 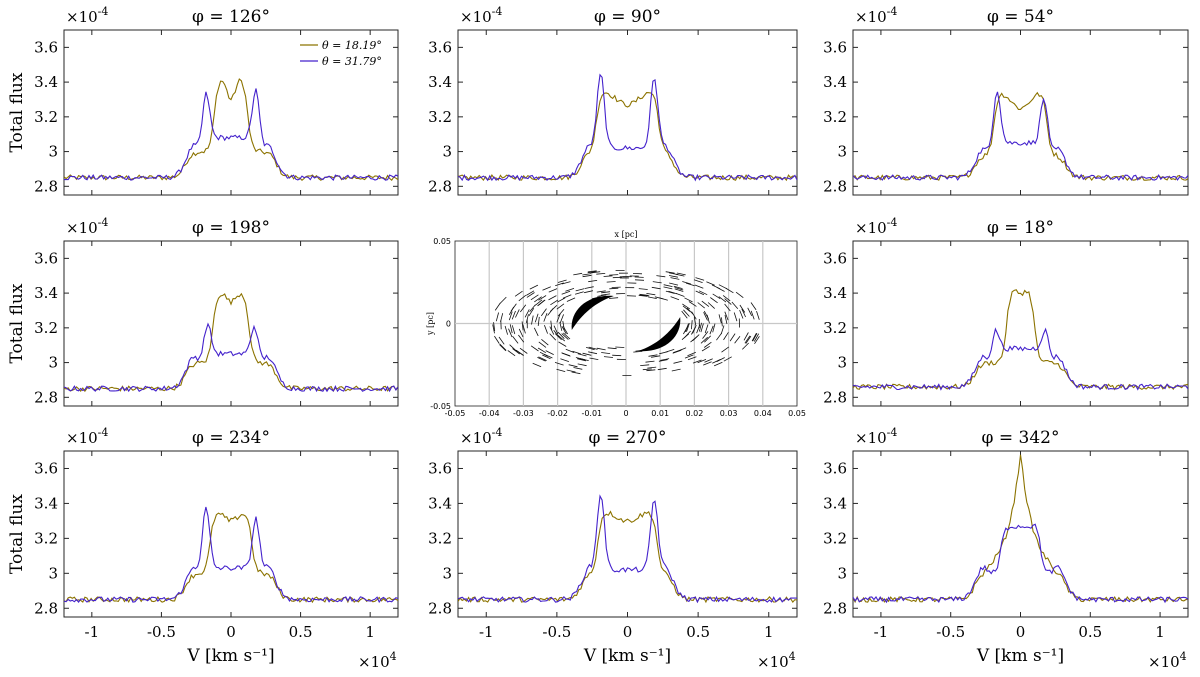 I want to click on x-multiplier: ×10⁴, so click(x=776, y=660).